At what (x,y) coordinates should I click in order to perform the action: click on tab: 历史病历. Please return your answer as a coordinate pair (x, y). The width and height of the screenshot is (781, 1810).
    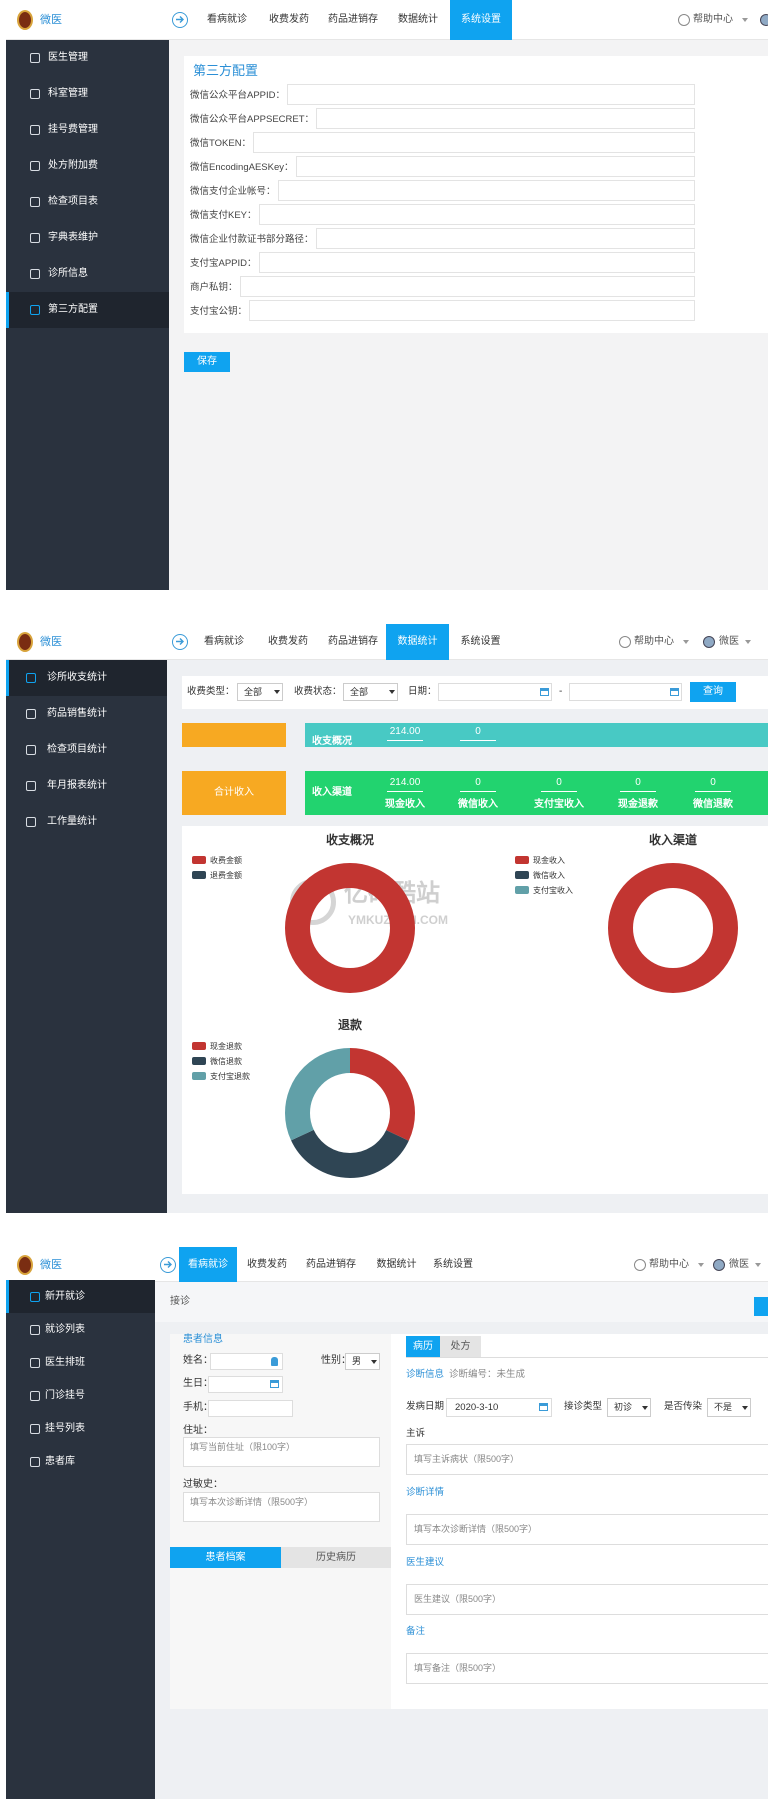
    Looking at the image, I should click on (336, 1557).